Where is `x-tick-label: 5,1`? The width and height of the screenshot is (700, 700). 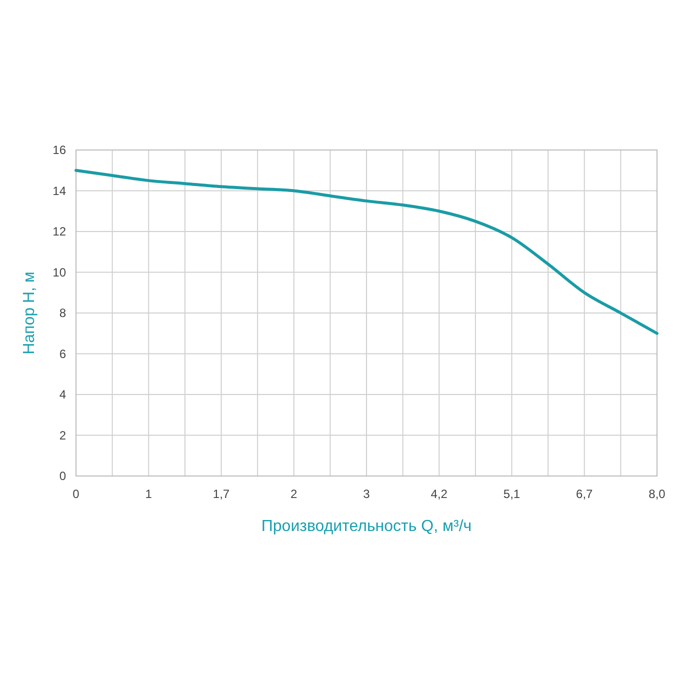 x-tick-label: 5,1 is located at coordinates (511, 494).